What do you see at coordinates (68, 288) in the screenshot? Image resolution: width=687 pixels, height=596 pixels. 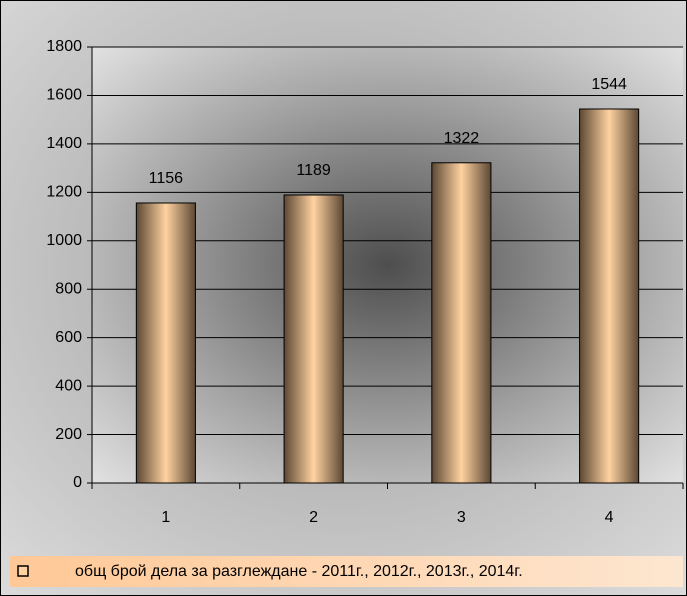 I see `y-tick-label: 800` at bounding box center [68, 288].